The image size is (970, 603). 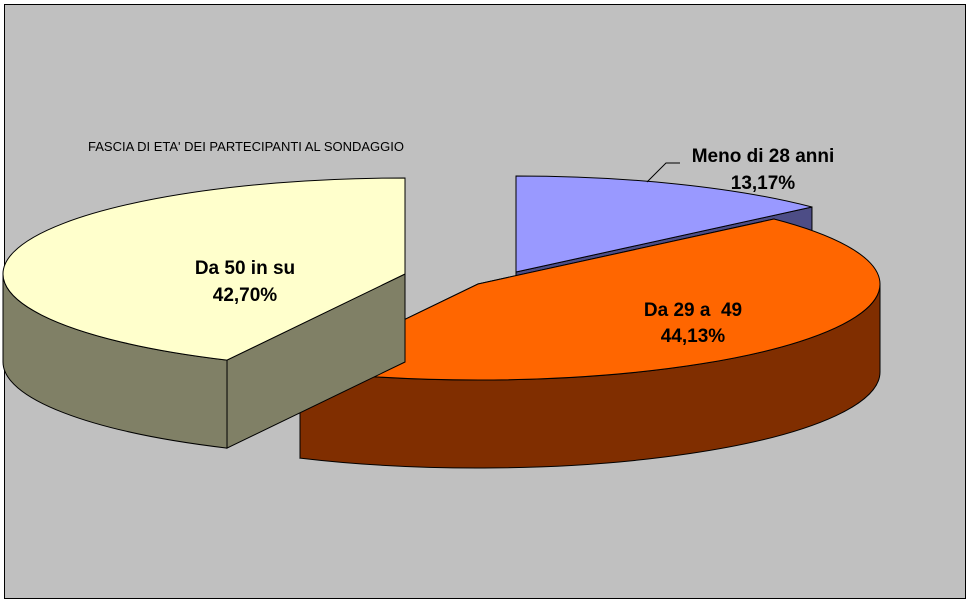 What do you see at coordinates (663, 172) in the screenshot?
I see `leader-line` at bounding box center [663, 172].